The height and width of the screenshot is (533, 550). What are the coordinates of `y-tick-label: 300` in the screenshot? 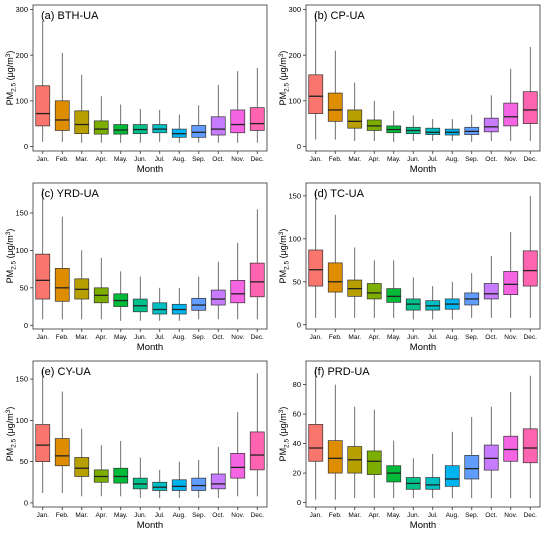 It's located at (21, 9).